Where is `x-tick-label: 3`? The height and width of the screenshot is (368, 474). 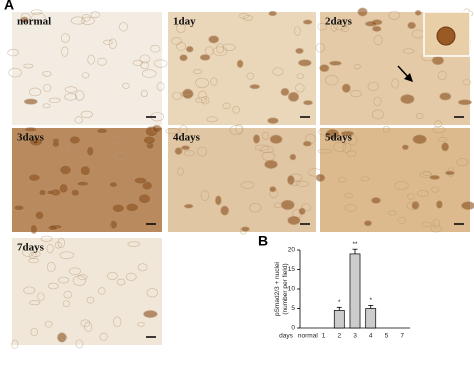
x-tick-label: 3 is located at coordinates (355, 336).